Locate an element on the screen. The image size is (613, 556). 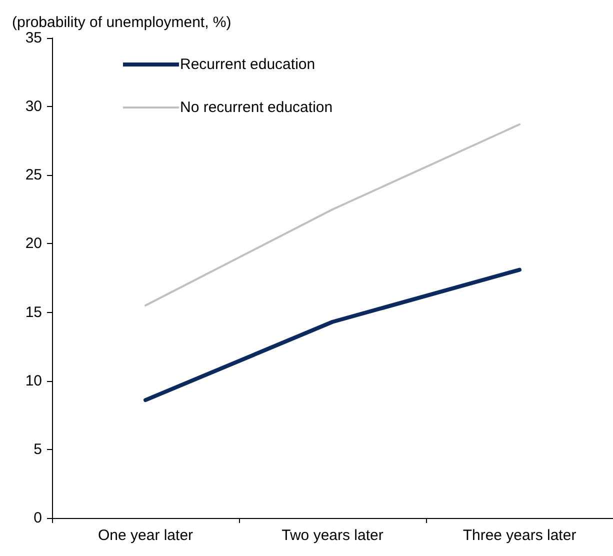
y-tick-label: 35 is located at coordinates (33, 38).